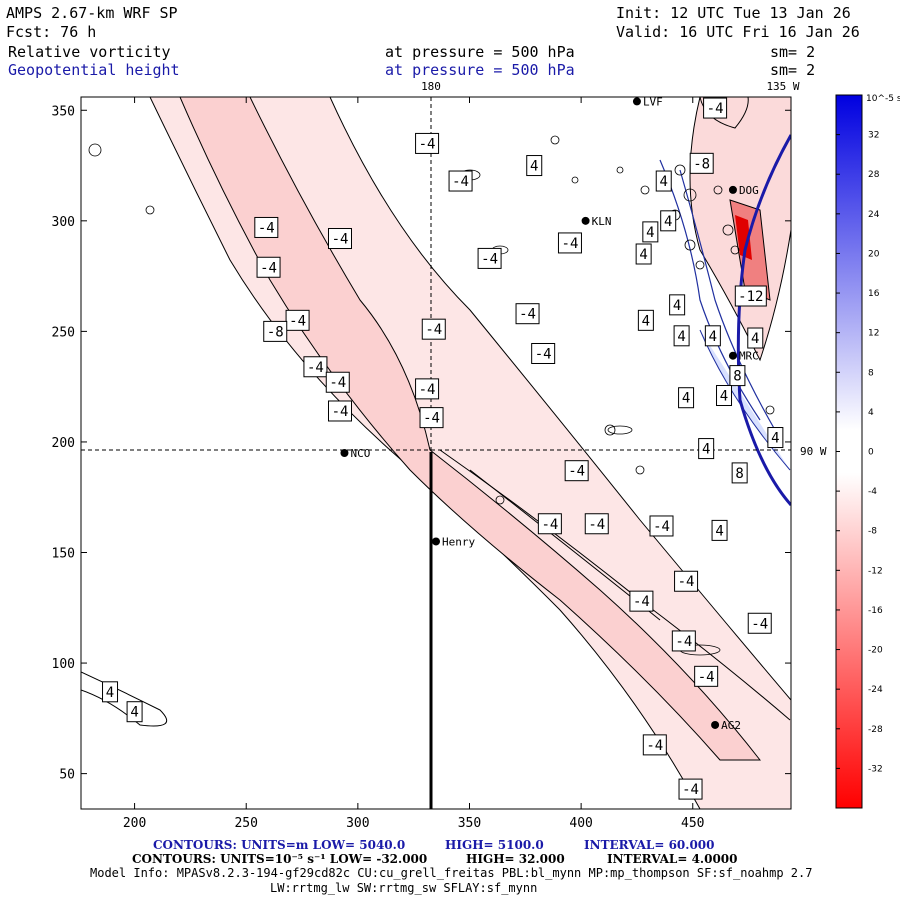 The width and height of the screenshot is (900, 900). Describe the element at coordinates (280, 859) in the screenshot. I see `footer-vort-contours: CONTOURS: UNITS=10⁻⁵ s⁻¹ LOW= -32.000` at that location.